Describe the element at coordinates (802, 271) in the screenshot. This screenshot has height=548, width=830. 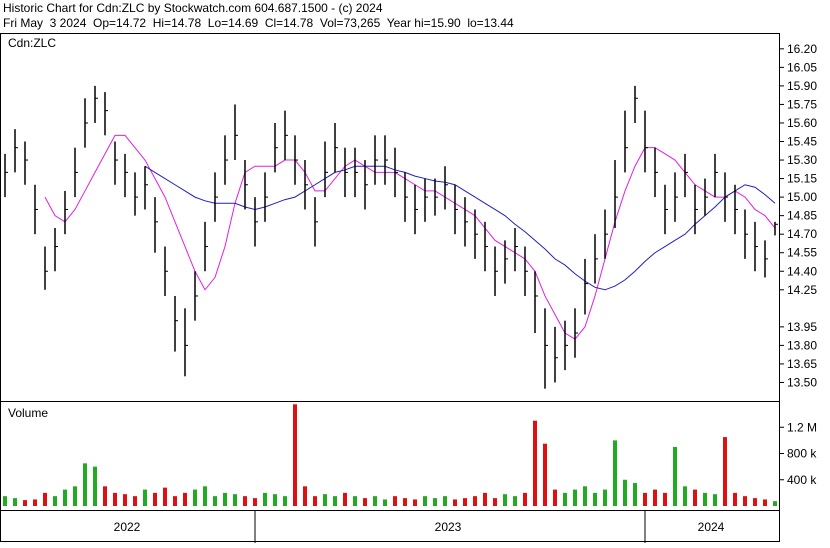
I see `y-tick-label: 14.40` at that location.